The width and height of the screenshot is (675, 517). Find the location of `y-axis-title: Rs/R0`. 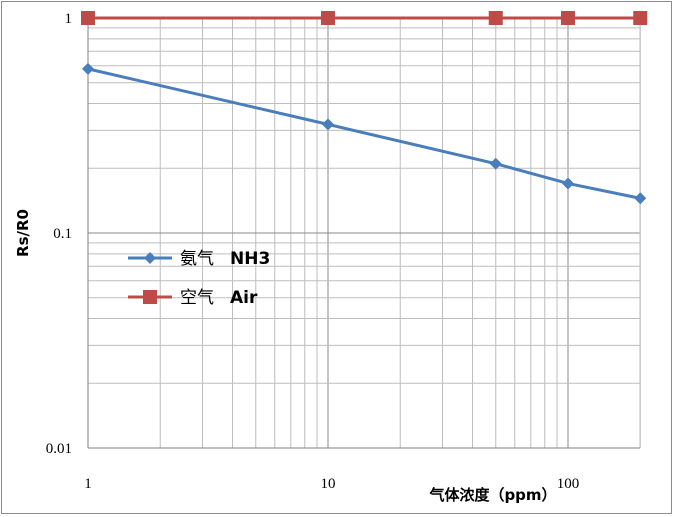

y-axis-title: Rs/R0 is located at coordinates (23, 233).